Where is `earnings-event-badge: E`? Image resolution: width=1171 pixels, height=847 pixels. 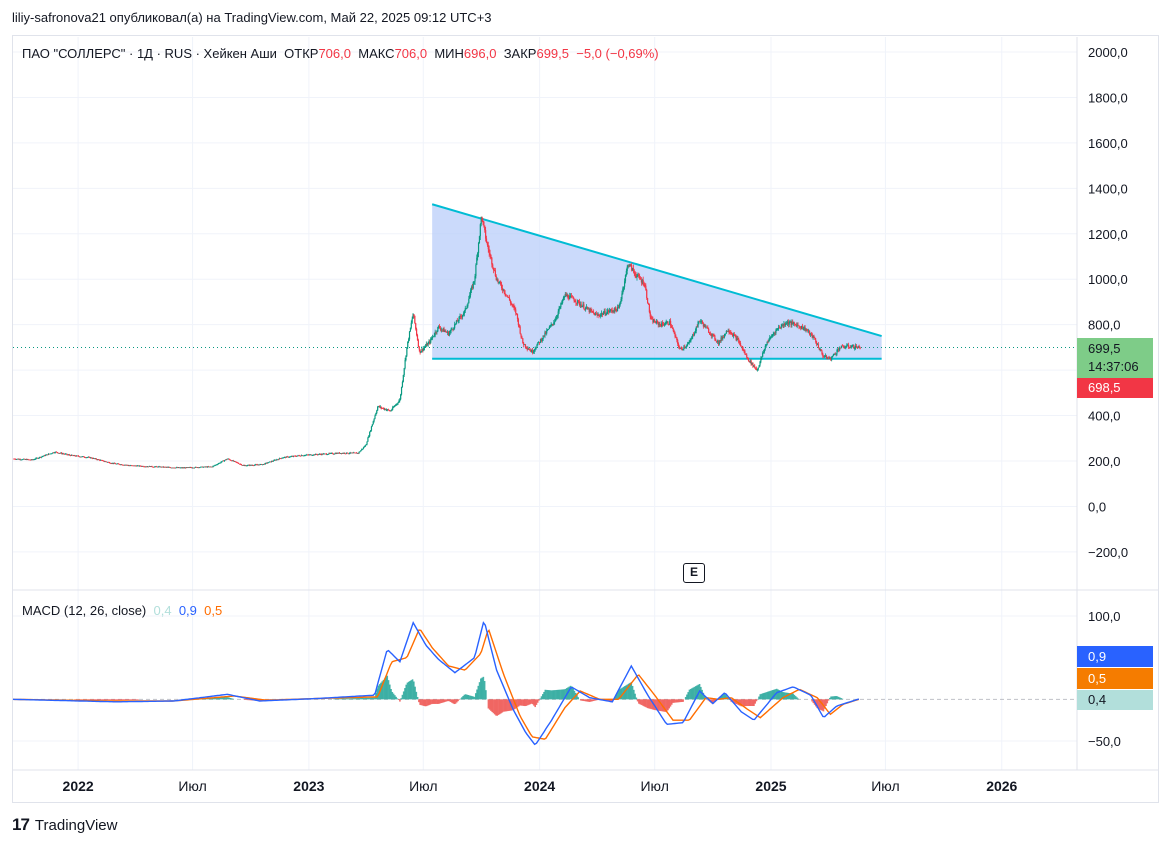
earnings-event-badge: E is located at coordinates (694, 573).